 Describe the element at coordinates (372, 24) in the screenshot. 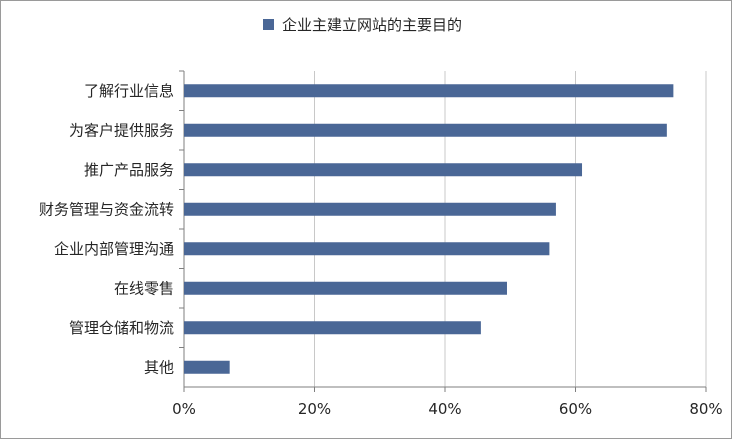

I see `legend-label: 企业主建立网站的主要目的` at that location.